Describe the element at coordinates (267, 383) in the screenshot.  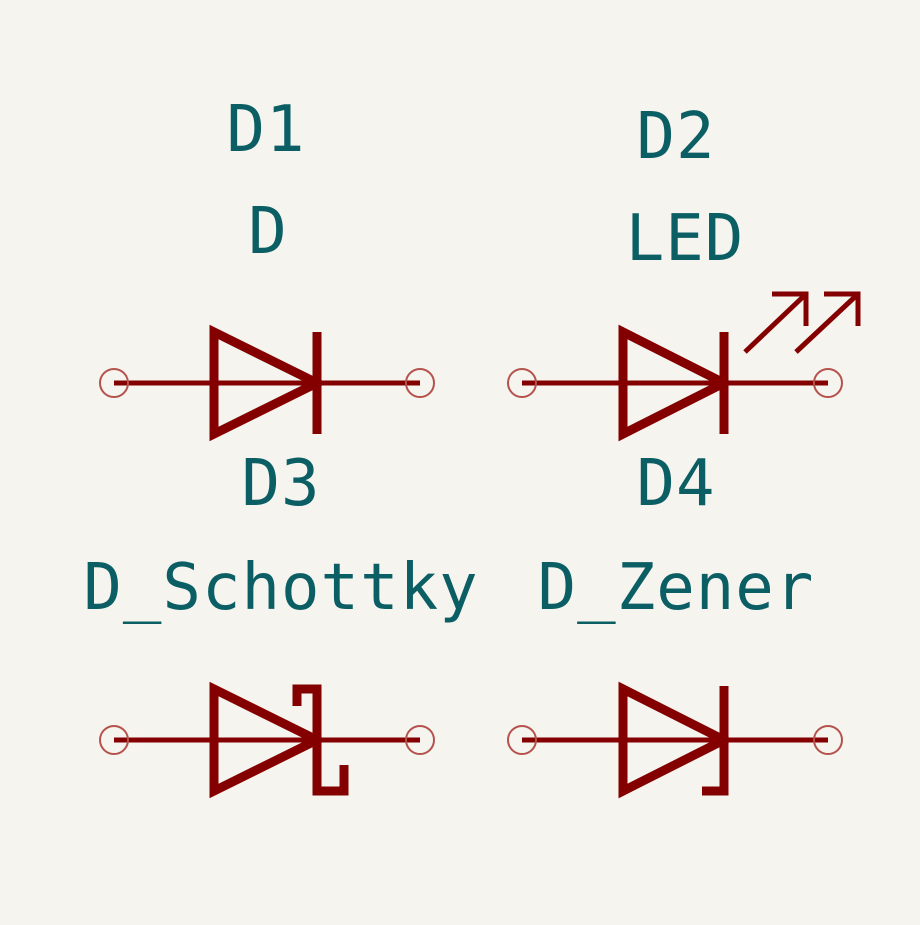
I see `d1-diode-symbol` at that location.